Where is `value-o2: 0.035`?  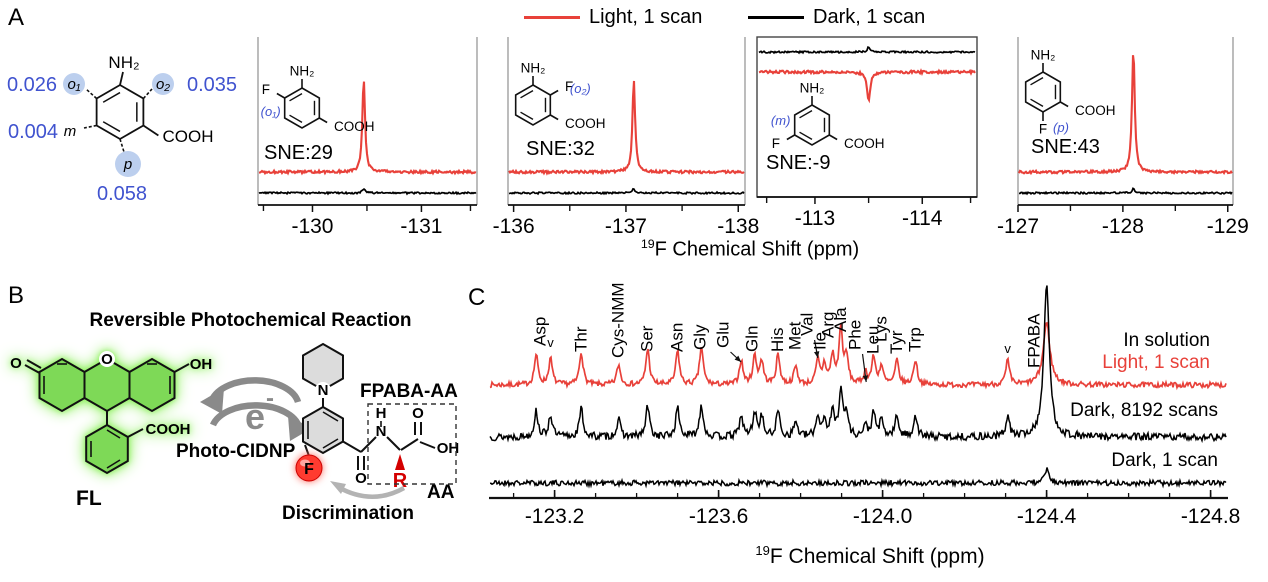
value-o2: 0.035 is located at coordinates (212, 85).